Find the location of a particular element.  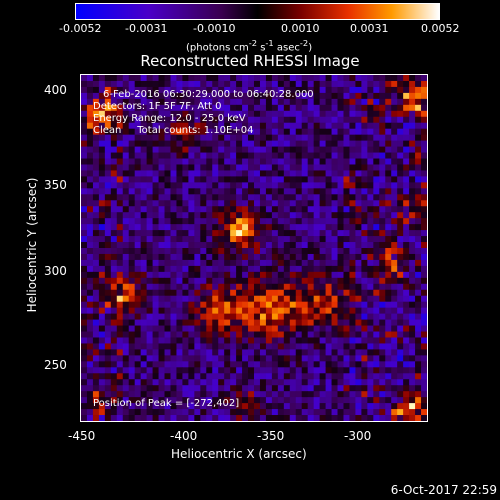

x-axis-label: Heliocentric X (arcsec) is located at coordinates (239, 454).